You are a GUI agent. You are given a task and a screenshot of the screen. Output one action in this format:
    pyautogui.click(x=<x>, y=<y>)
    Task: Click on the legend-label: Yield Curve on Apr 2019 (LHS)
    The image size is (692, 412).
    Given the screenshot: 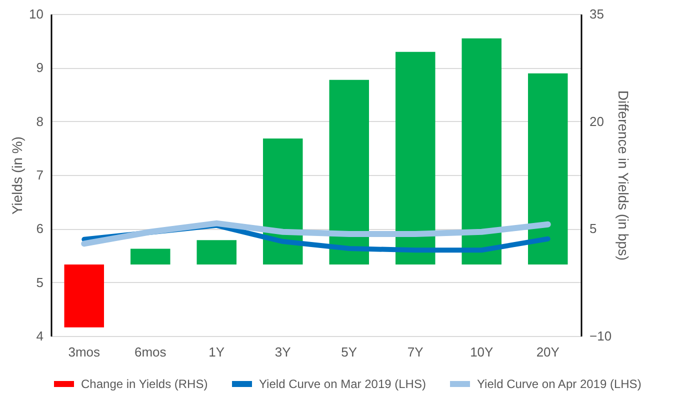 What is the action you would take?
    pyautogui.click(x=559, y=384)
    